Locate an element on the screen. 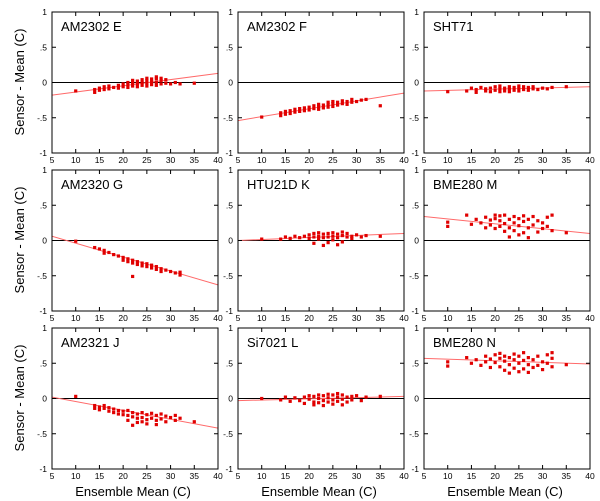 The image size is (600, 501). panel-title: Si7021 L is located at coordinates (272, 342).